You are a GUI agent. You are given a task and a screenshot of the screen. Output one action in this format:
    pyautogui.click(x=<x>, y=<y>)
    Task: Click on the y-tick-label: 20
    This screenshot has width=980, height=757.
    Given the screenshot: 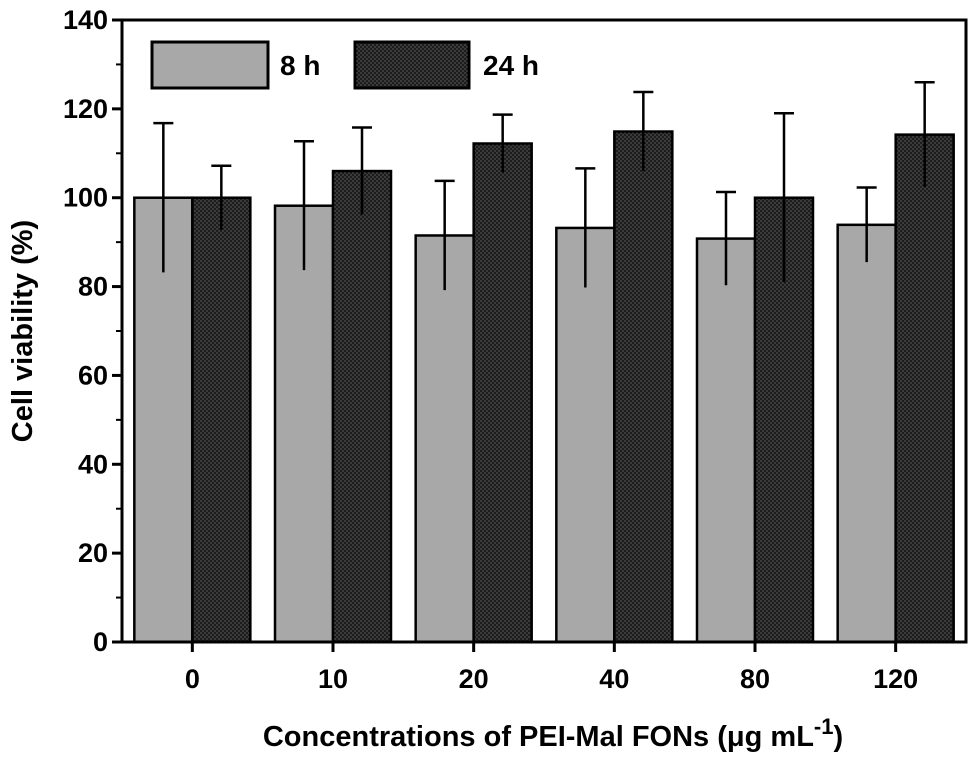 What is the action you would take?
    pyautogui.click(x=93, y=553)
    